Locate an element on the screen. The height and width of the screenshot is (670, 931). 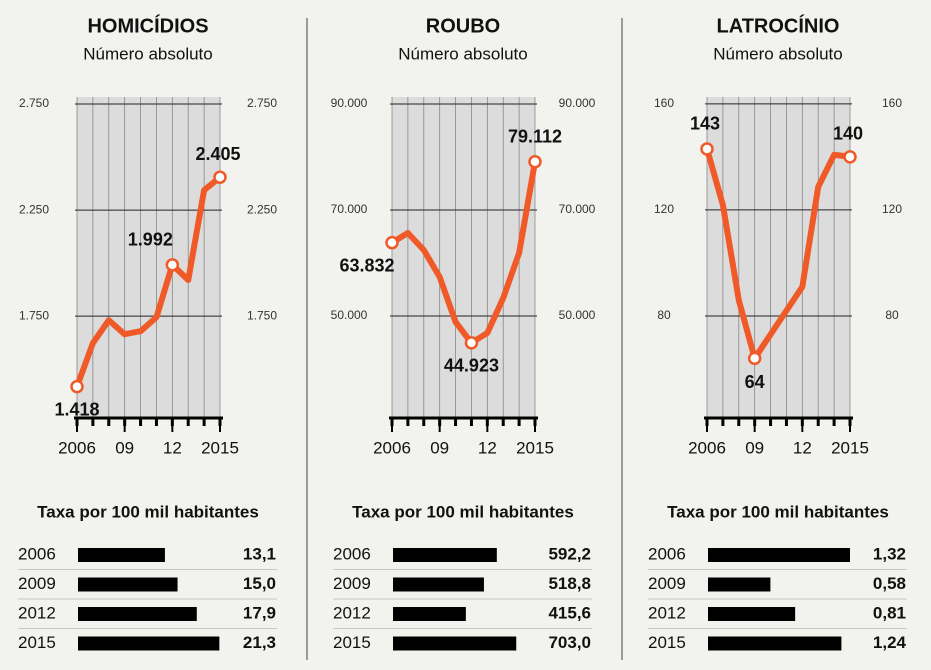
value-label: 592,2 is located at coordinates (569, 553).